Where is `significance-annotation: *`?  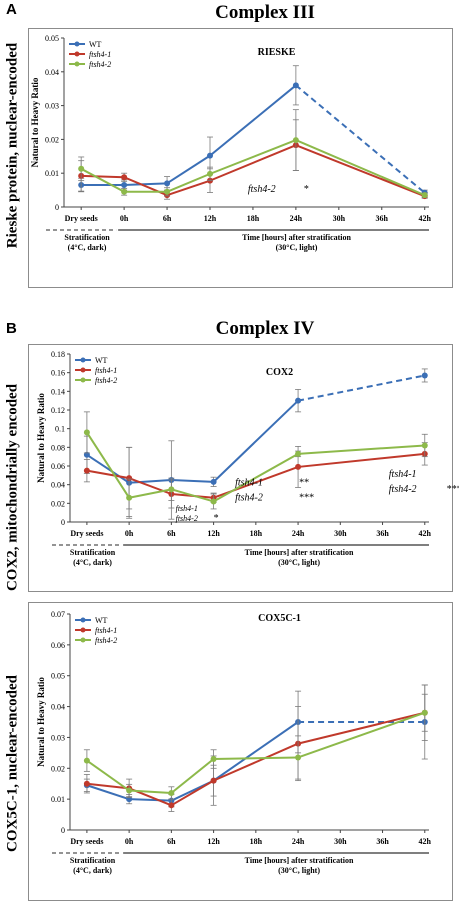 significance-annotation: * is located at coordinates (216, 518).